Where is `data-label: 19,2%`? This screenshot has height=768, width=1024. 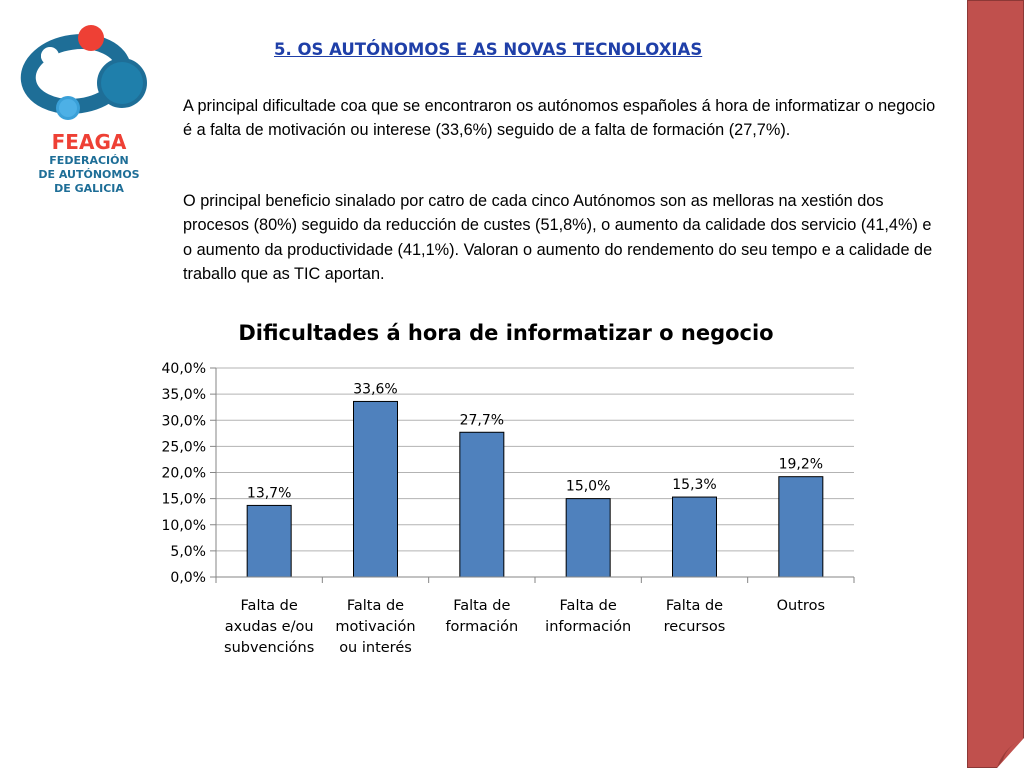 data-label: 19,2% is located at coordinates (801, 465).